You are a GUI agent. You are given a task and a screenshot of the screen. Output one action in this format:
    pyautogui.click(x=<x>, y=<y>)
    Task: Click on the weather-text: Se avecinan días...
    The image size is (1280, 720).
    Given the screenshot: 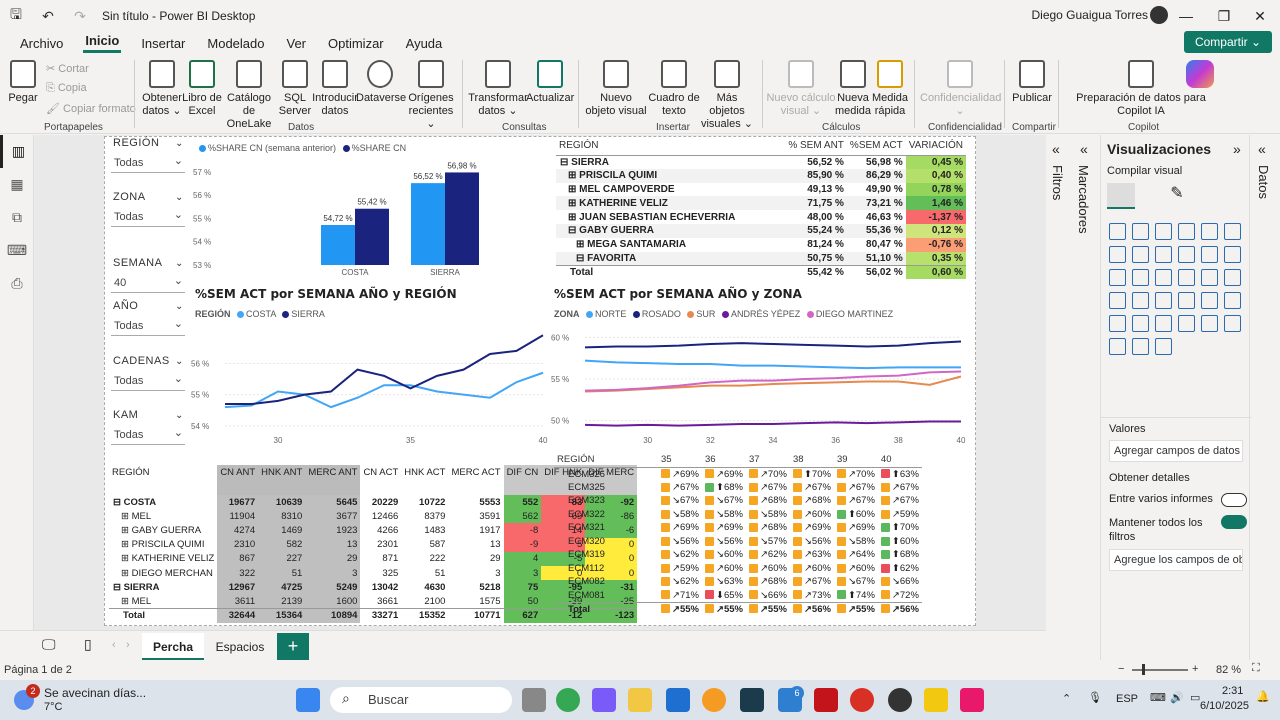 What is the action you would take?
    pyautogui.click(x=95, y=693)
    